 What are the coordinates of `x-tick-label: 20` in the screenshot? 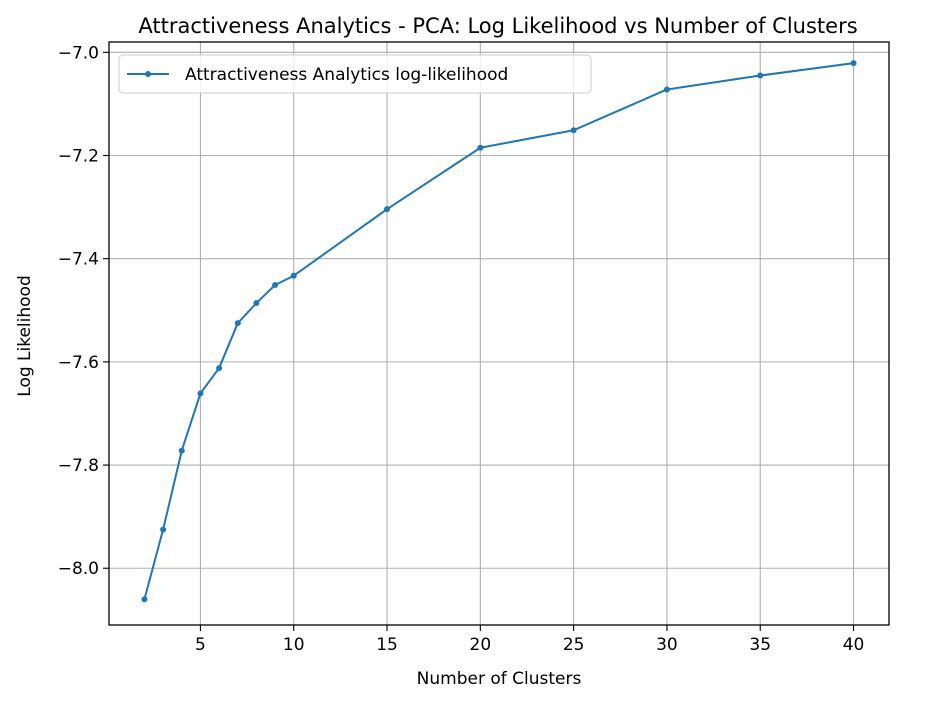 It's located at (481, 645).